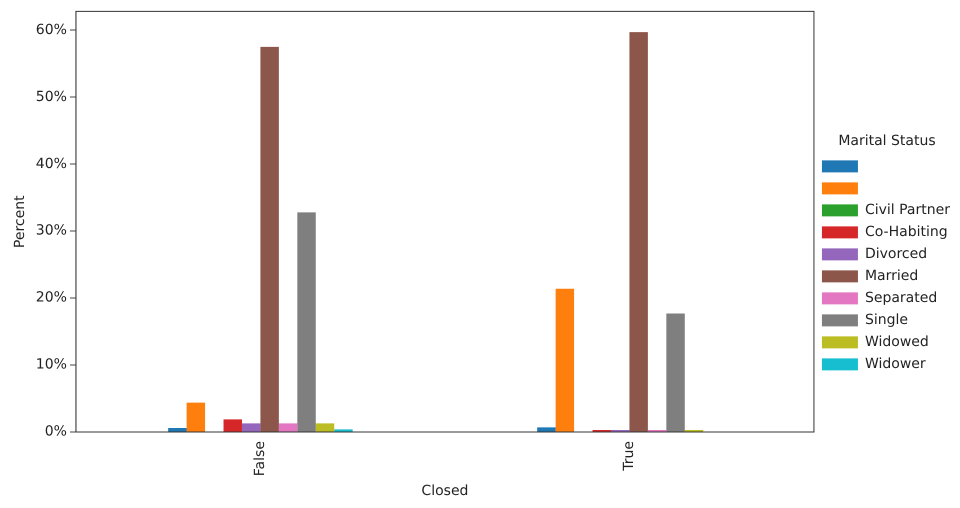  What do you see at coordinates (51, 298) in the screenshot?
I see `y-tick-label: 20%` at bounding box center [51, 298].